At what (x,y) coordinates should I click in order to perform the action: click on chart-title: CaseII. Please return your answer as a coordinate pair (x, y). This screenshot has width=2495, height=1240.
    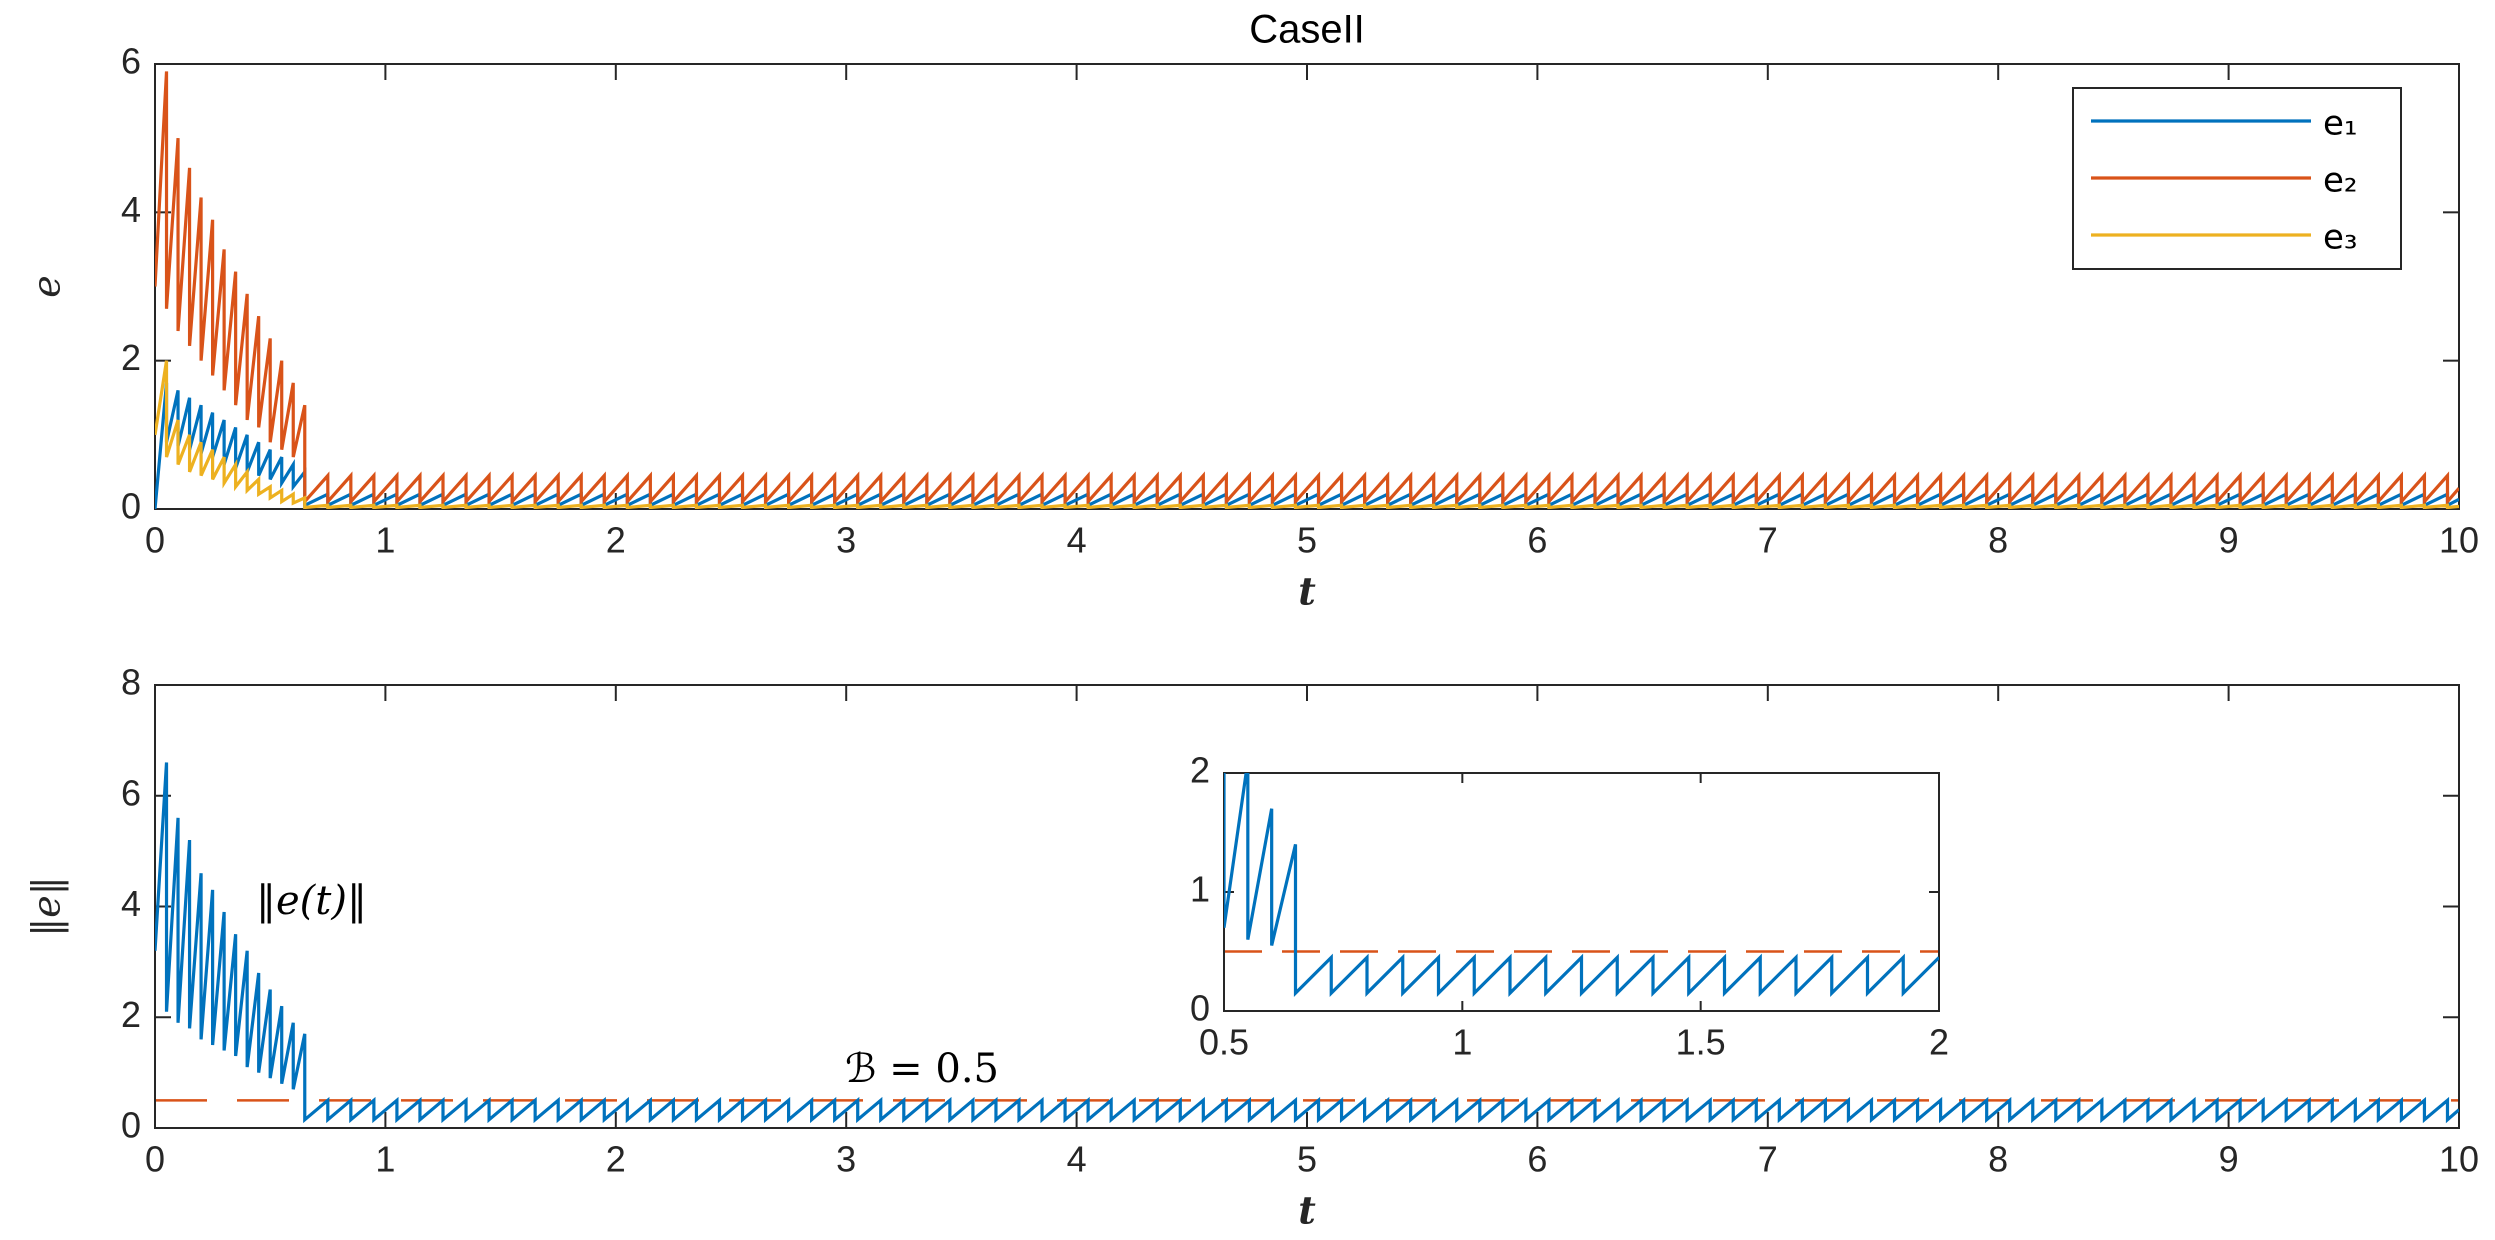
    Looking at the image, I should click on (1307, 30).